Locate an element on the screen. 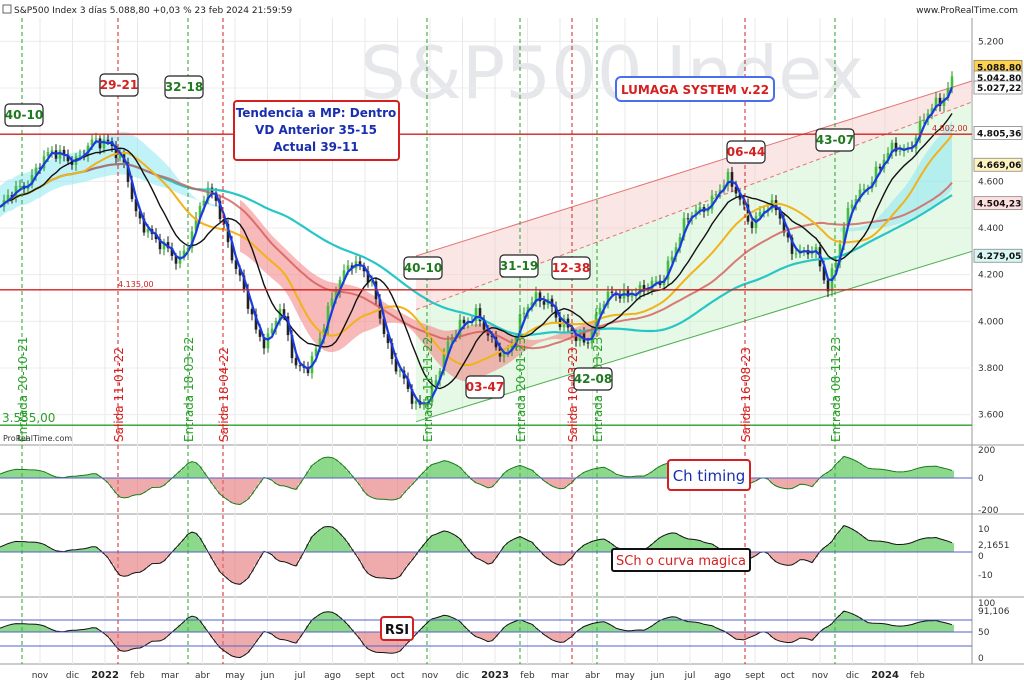 The width and height of the screenshot is (1024, 683). x-tick-label: abr is located at coordinates (202, 676).